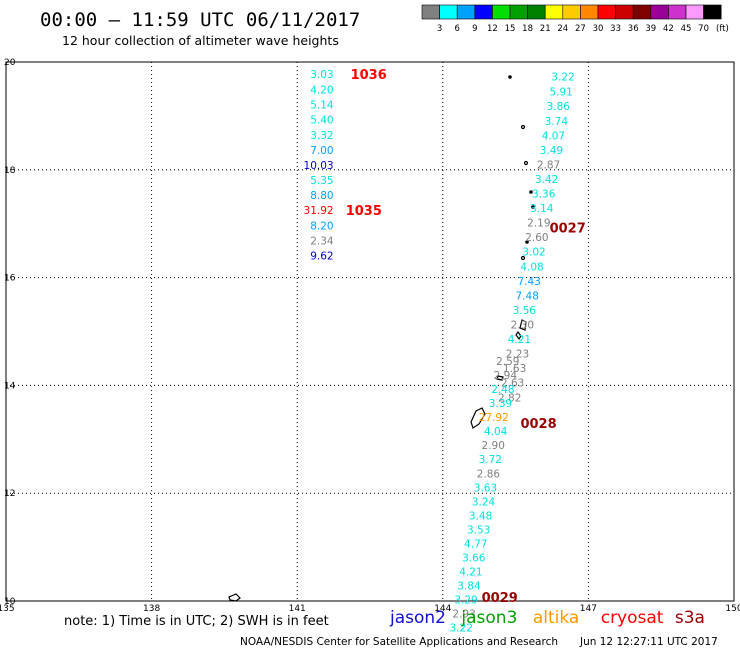  I want to click on wave-value-0027-0: 3.22, so click(562, 78).